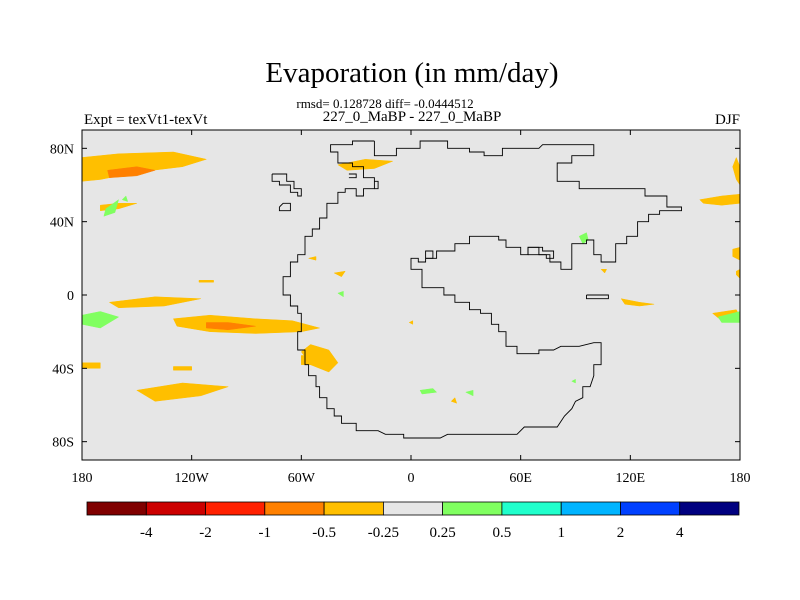 The width and height of the screenshot is (800, 600). Describe the element at coordinates (469, 393) in the screenshot. I see `anomaly-region-south-indian-negative` at that location.